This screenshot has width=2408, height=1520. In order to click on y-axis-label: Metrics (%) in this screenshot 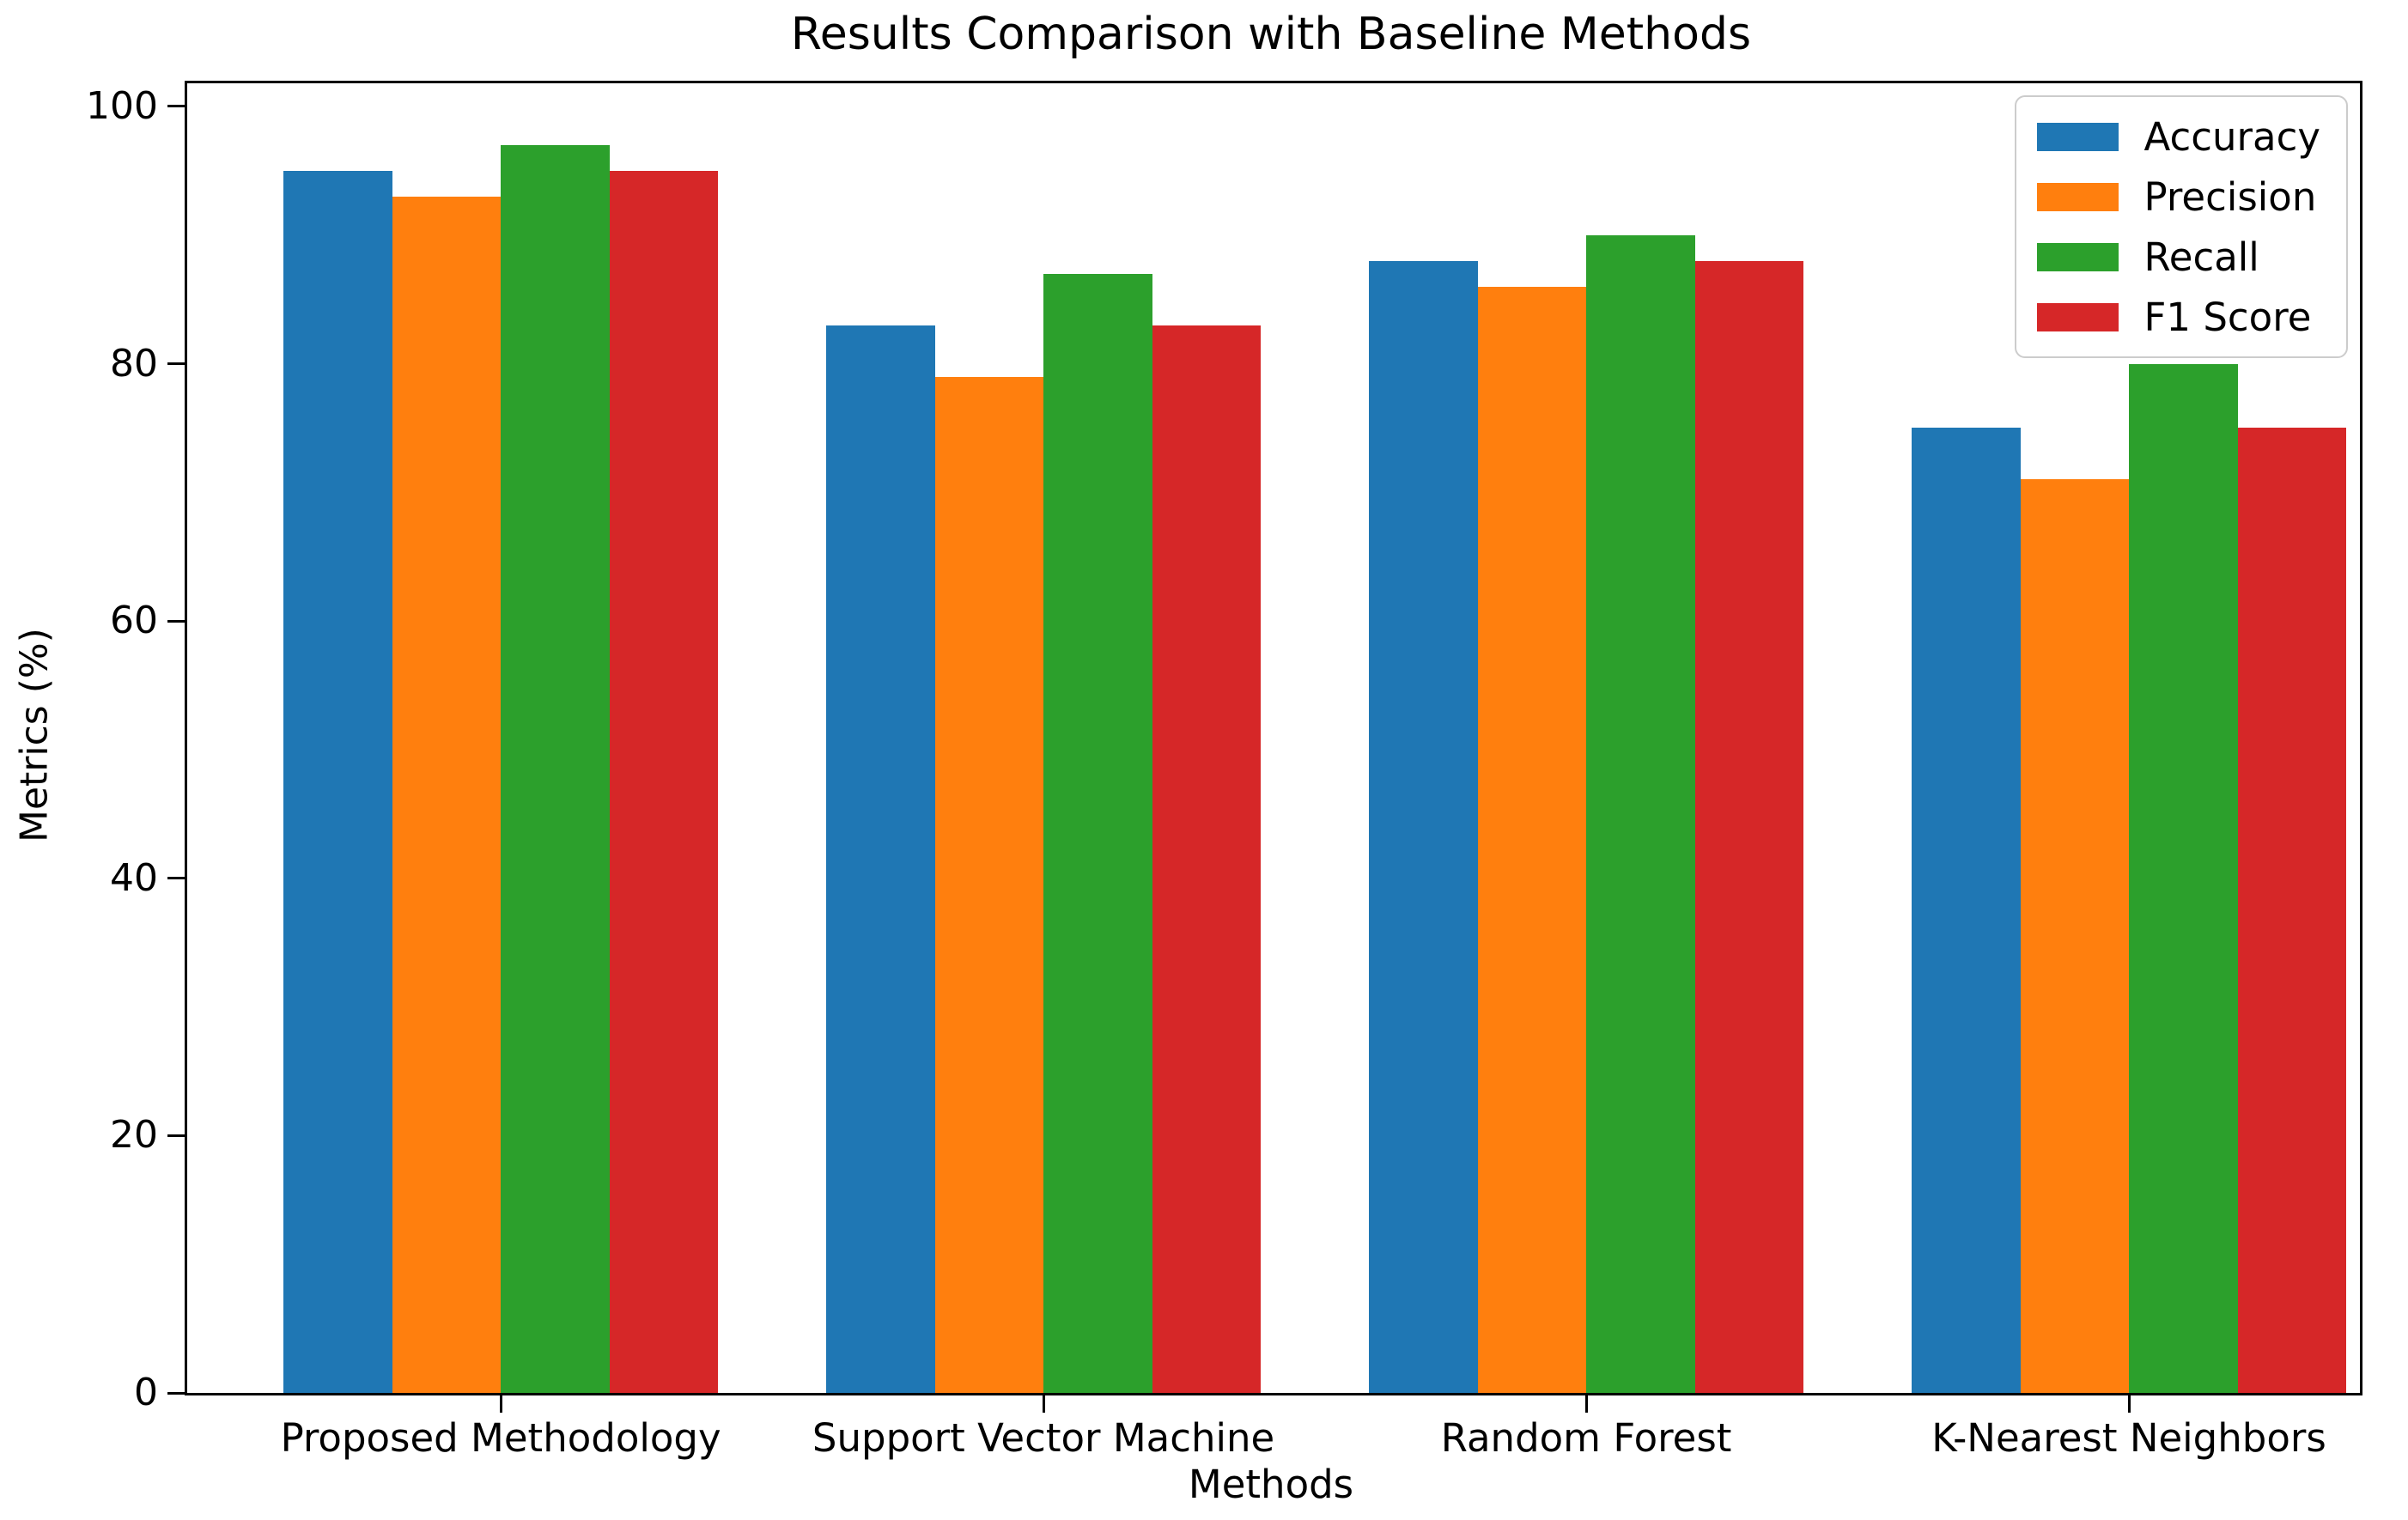, I will do `click(34, 735)`.